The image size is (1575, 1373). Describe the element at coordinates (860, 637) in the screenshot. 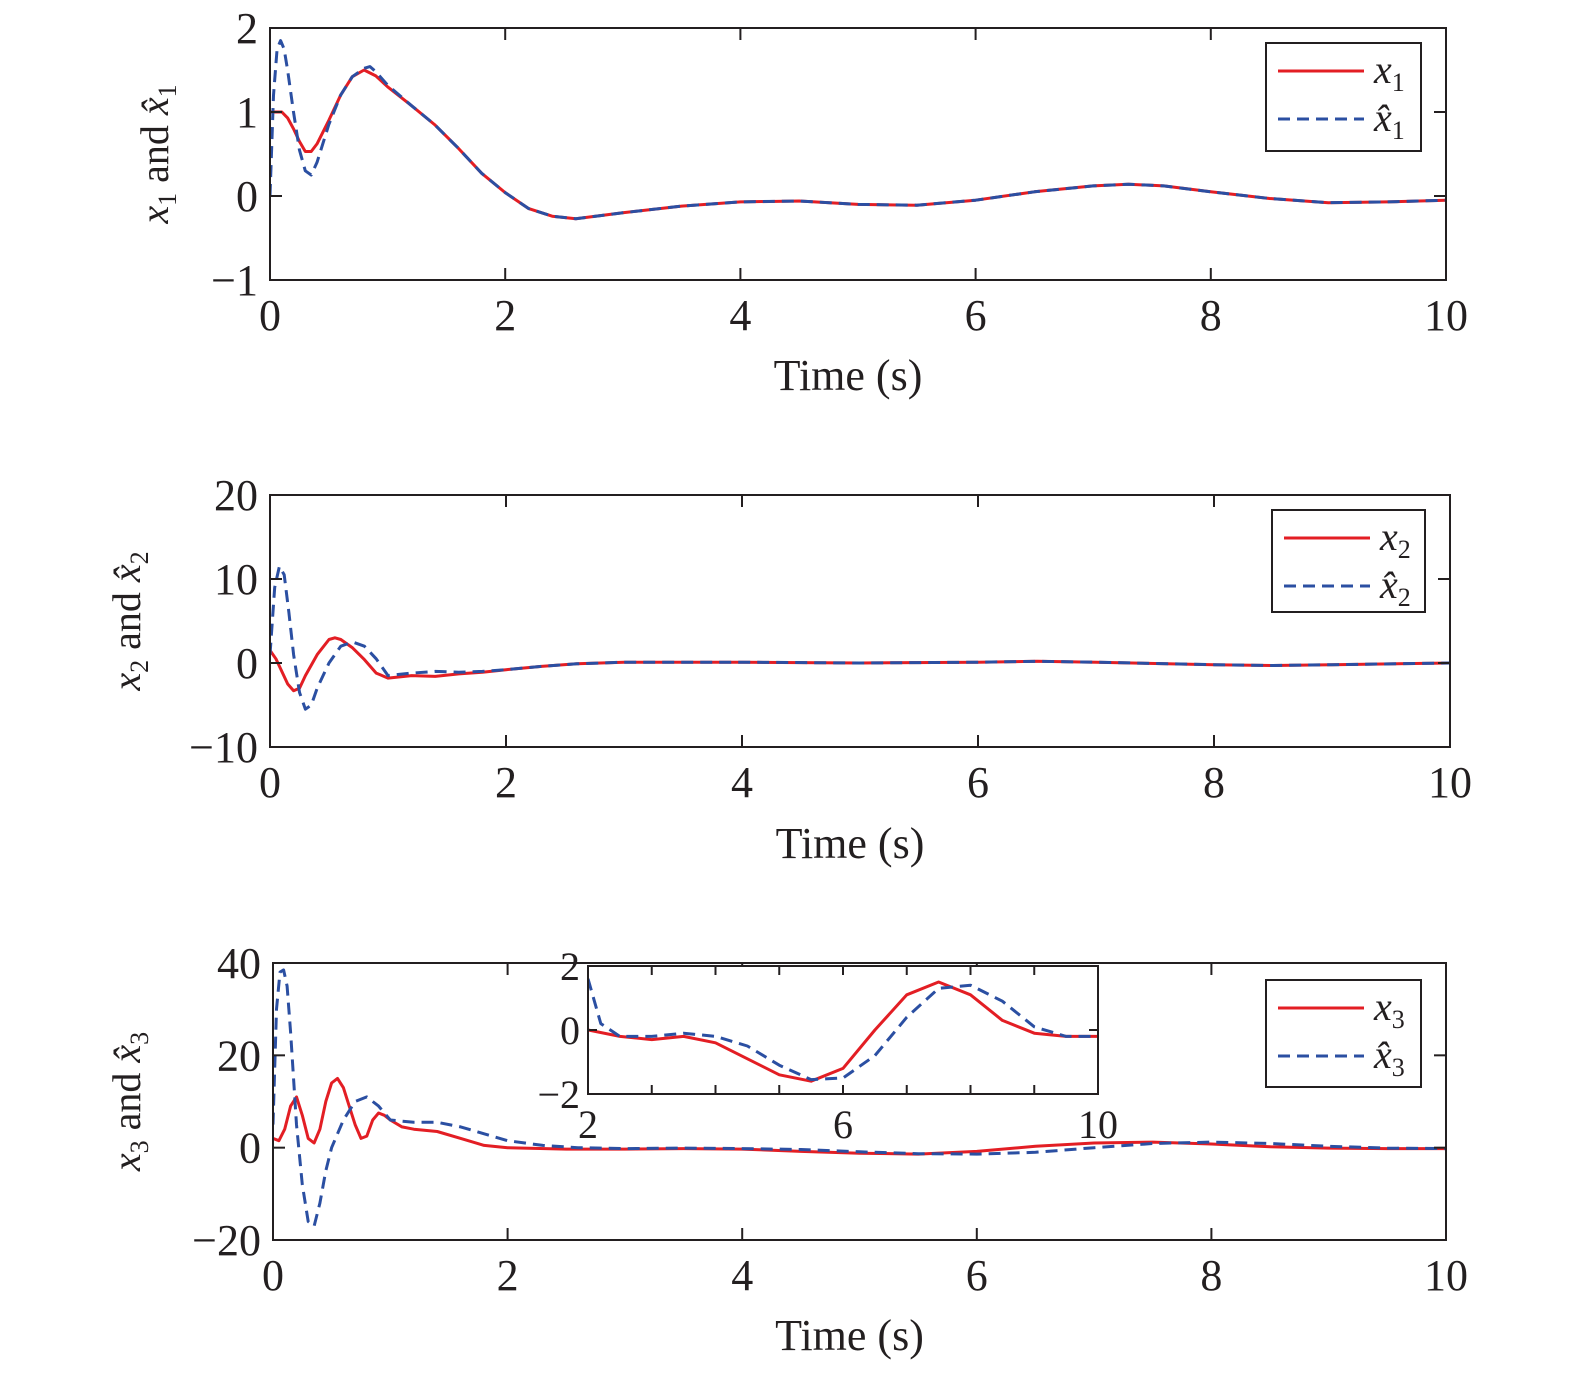

I see `series-line-x2hat` at that location.